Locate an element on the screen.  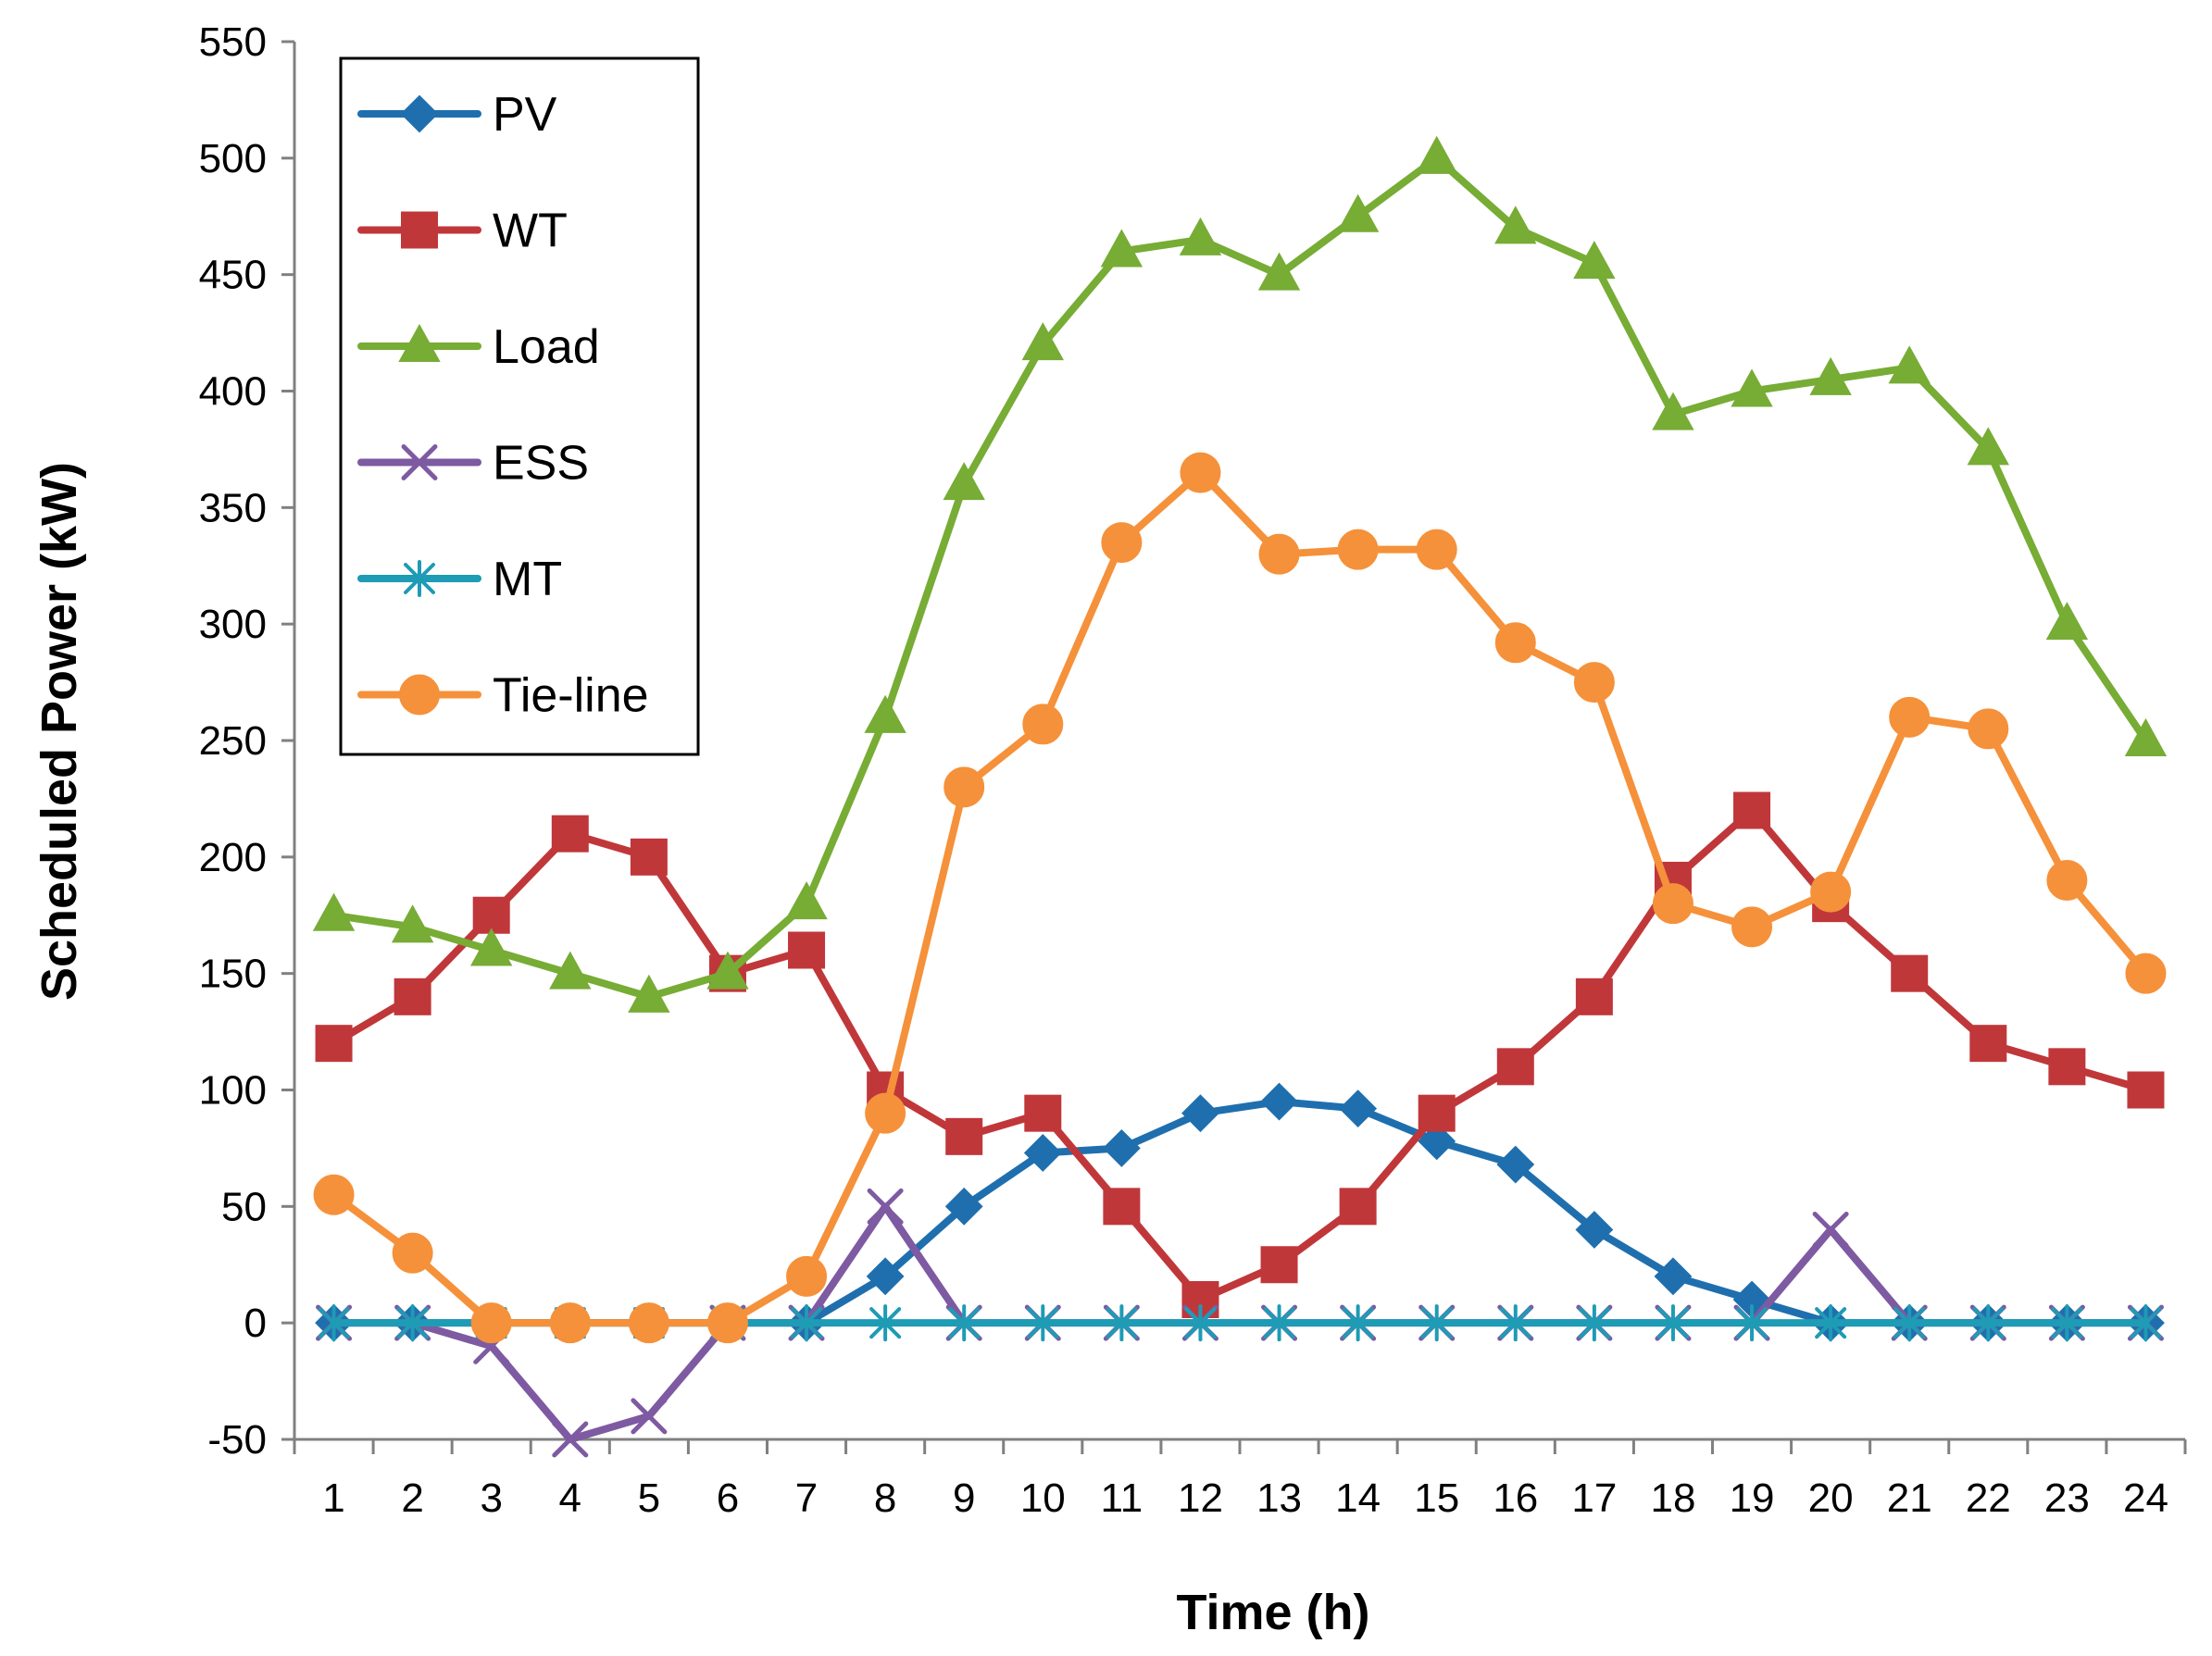
series-pv is located at coordinates (1240, 1212).